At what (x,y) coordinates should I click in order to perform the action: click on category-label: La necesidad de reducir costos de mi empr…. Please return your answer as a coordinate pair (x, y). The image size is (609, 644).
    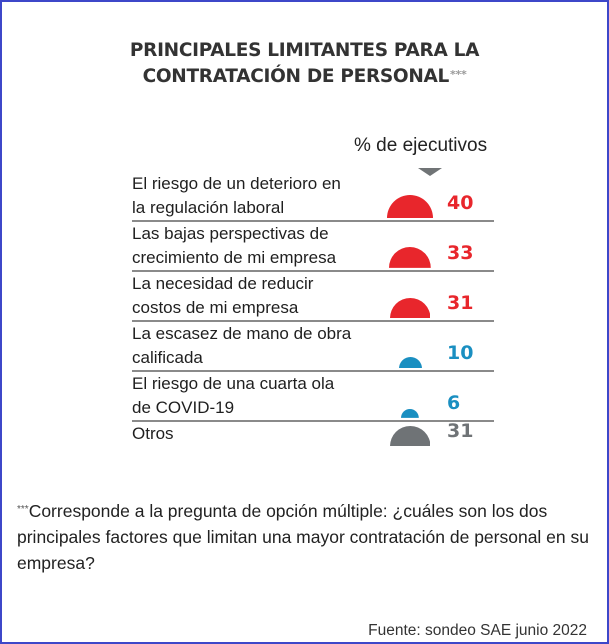
    Looking at the image, I should click on (257, 296).